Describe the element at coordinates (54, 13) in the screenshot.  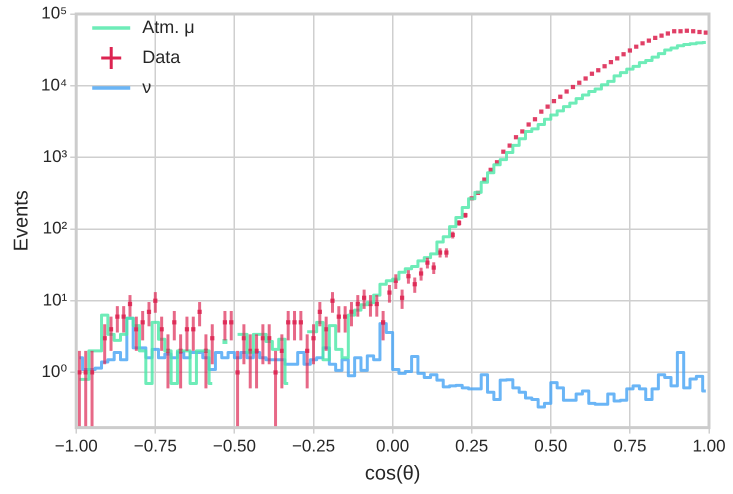
I see `y-tick-label: 10⁵` at that location.